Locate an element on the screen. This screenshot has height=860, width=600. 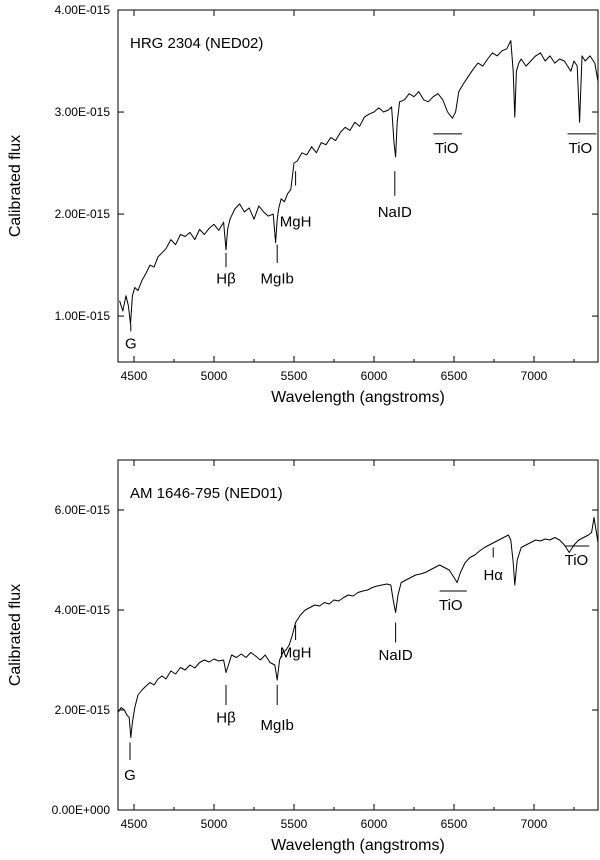
chart-title: AM 1646-795 (NED01) is located at coordinates (206, 493).